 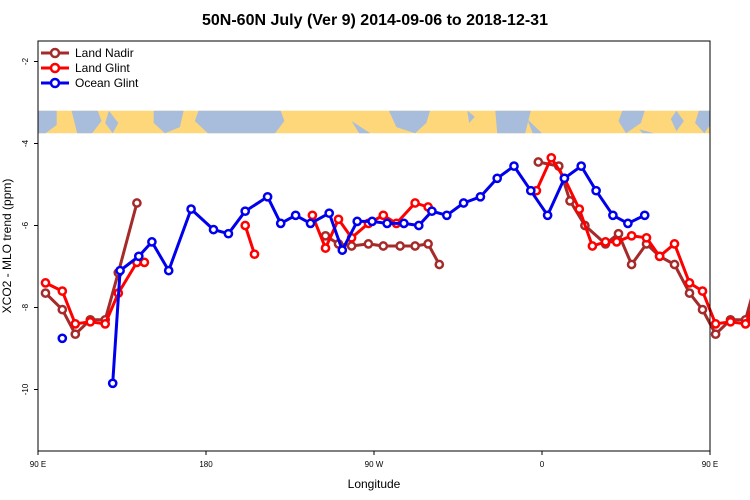 I want to click on legend-label: Ocean Glint, so click(x=107, y=83).